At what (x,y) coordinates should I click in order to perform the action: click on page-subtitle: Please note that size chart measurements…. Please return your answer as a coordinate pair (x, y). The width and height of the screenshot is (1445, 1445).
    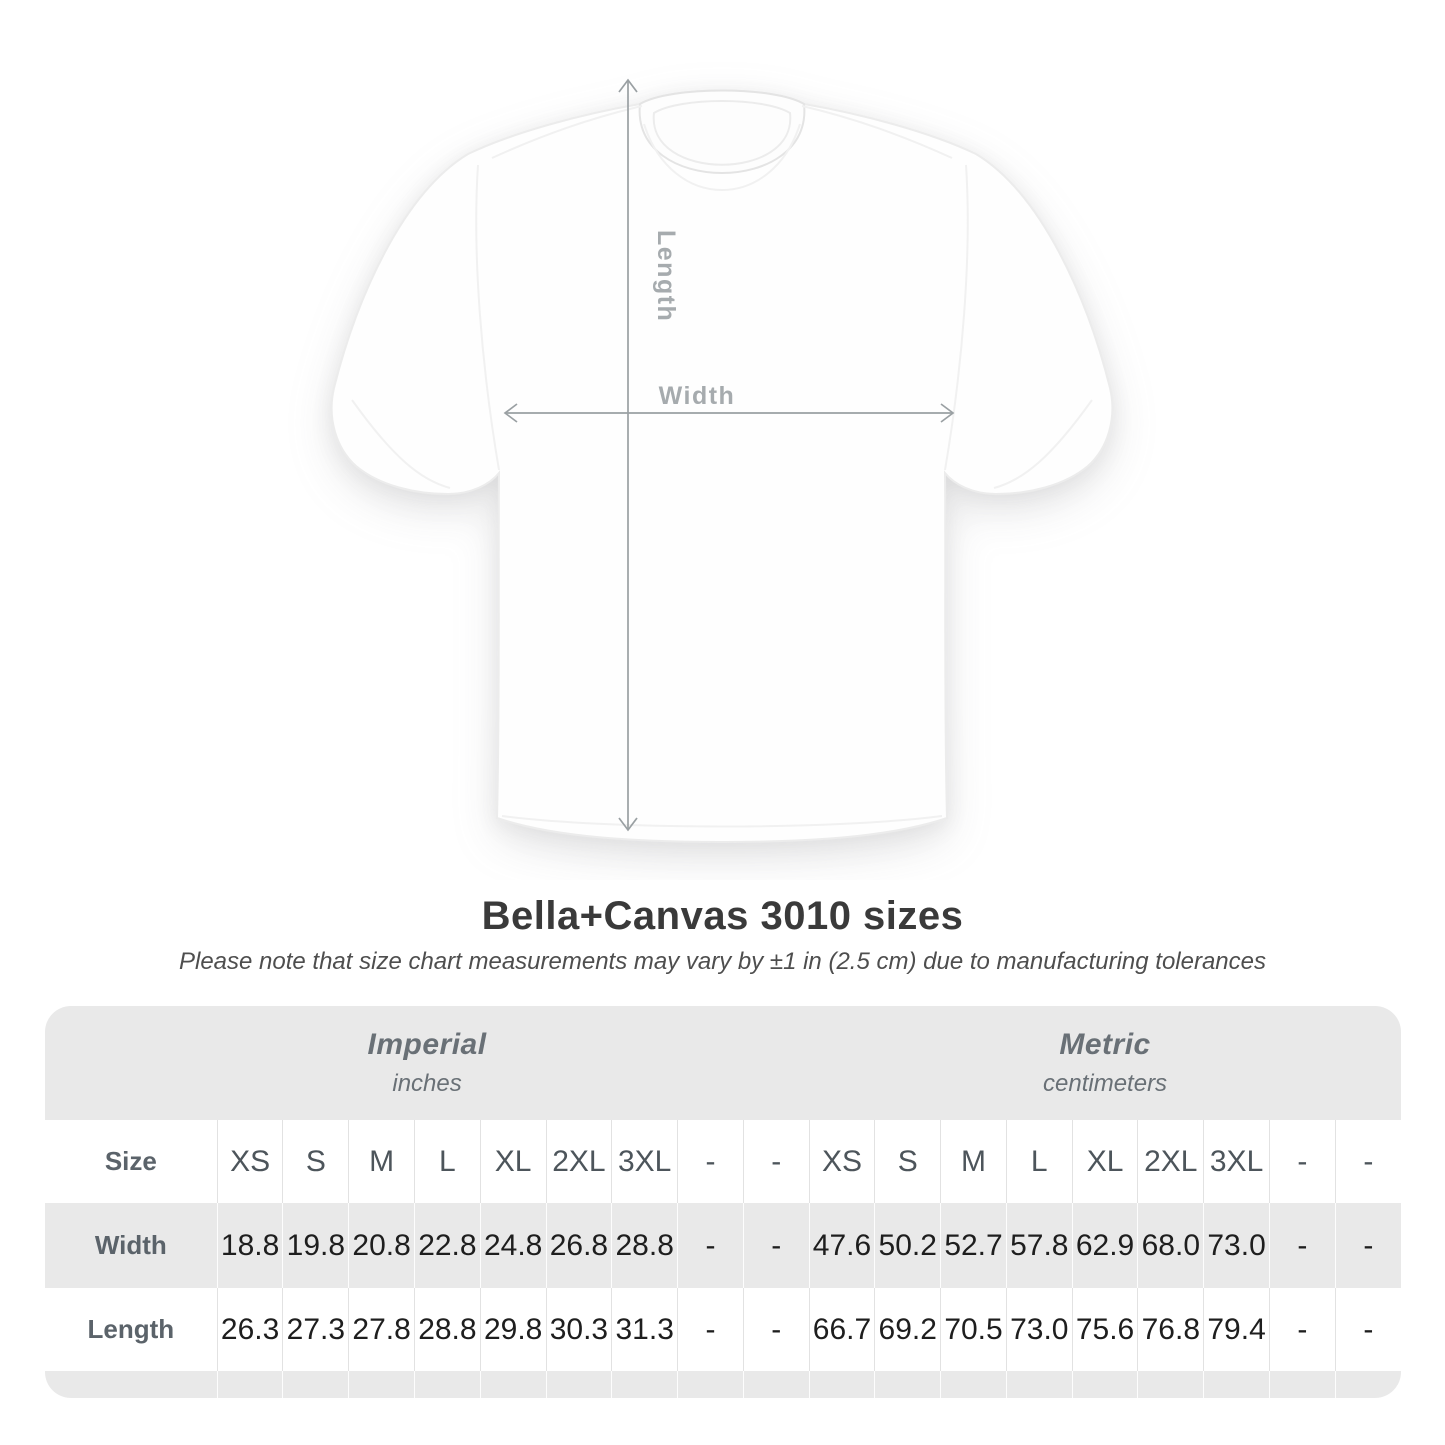
    Looking at the image, I should click on (722, 961).